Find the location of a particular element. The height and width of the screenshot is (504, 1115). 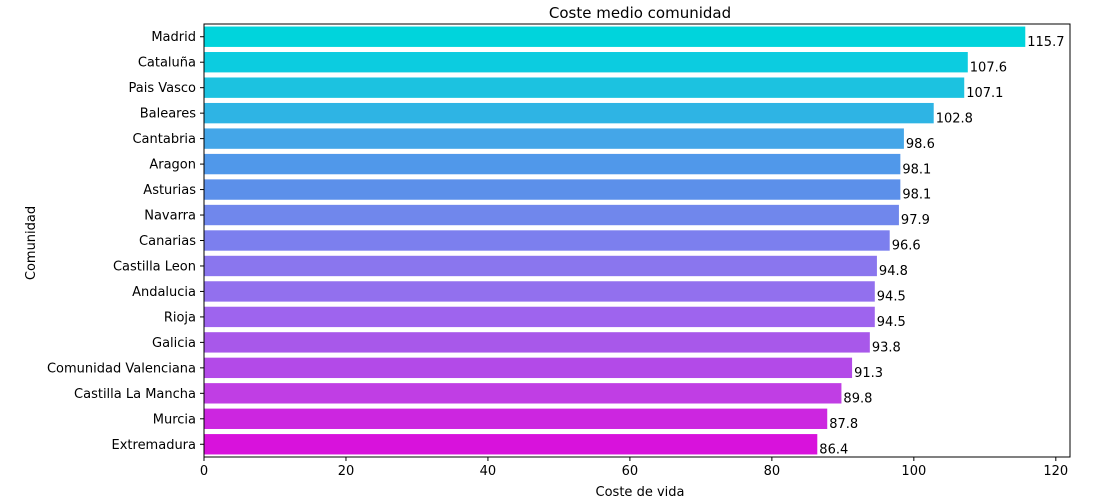

x-tick-group: 0 20 40 60 80 100 120 is located at coordinates (634, 468).